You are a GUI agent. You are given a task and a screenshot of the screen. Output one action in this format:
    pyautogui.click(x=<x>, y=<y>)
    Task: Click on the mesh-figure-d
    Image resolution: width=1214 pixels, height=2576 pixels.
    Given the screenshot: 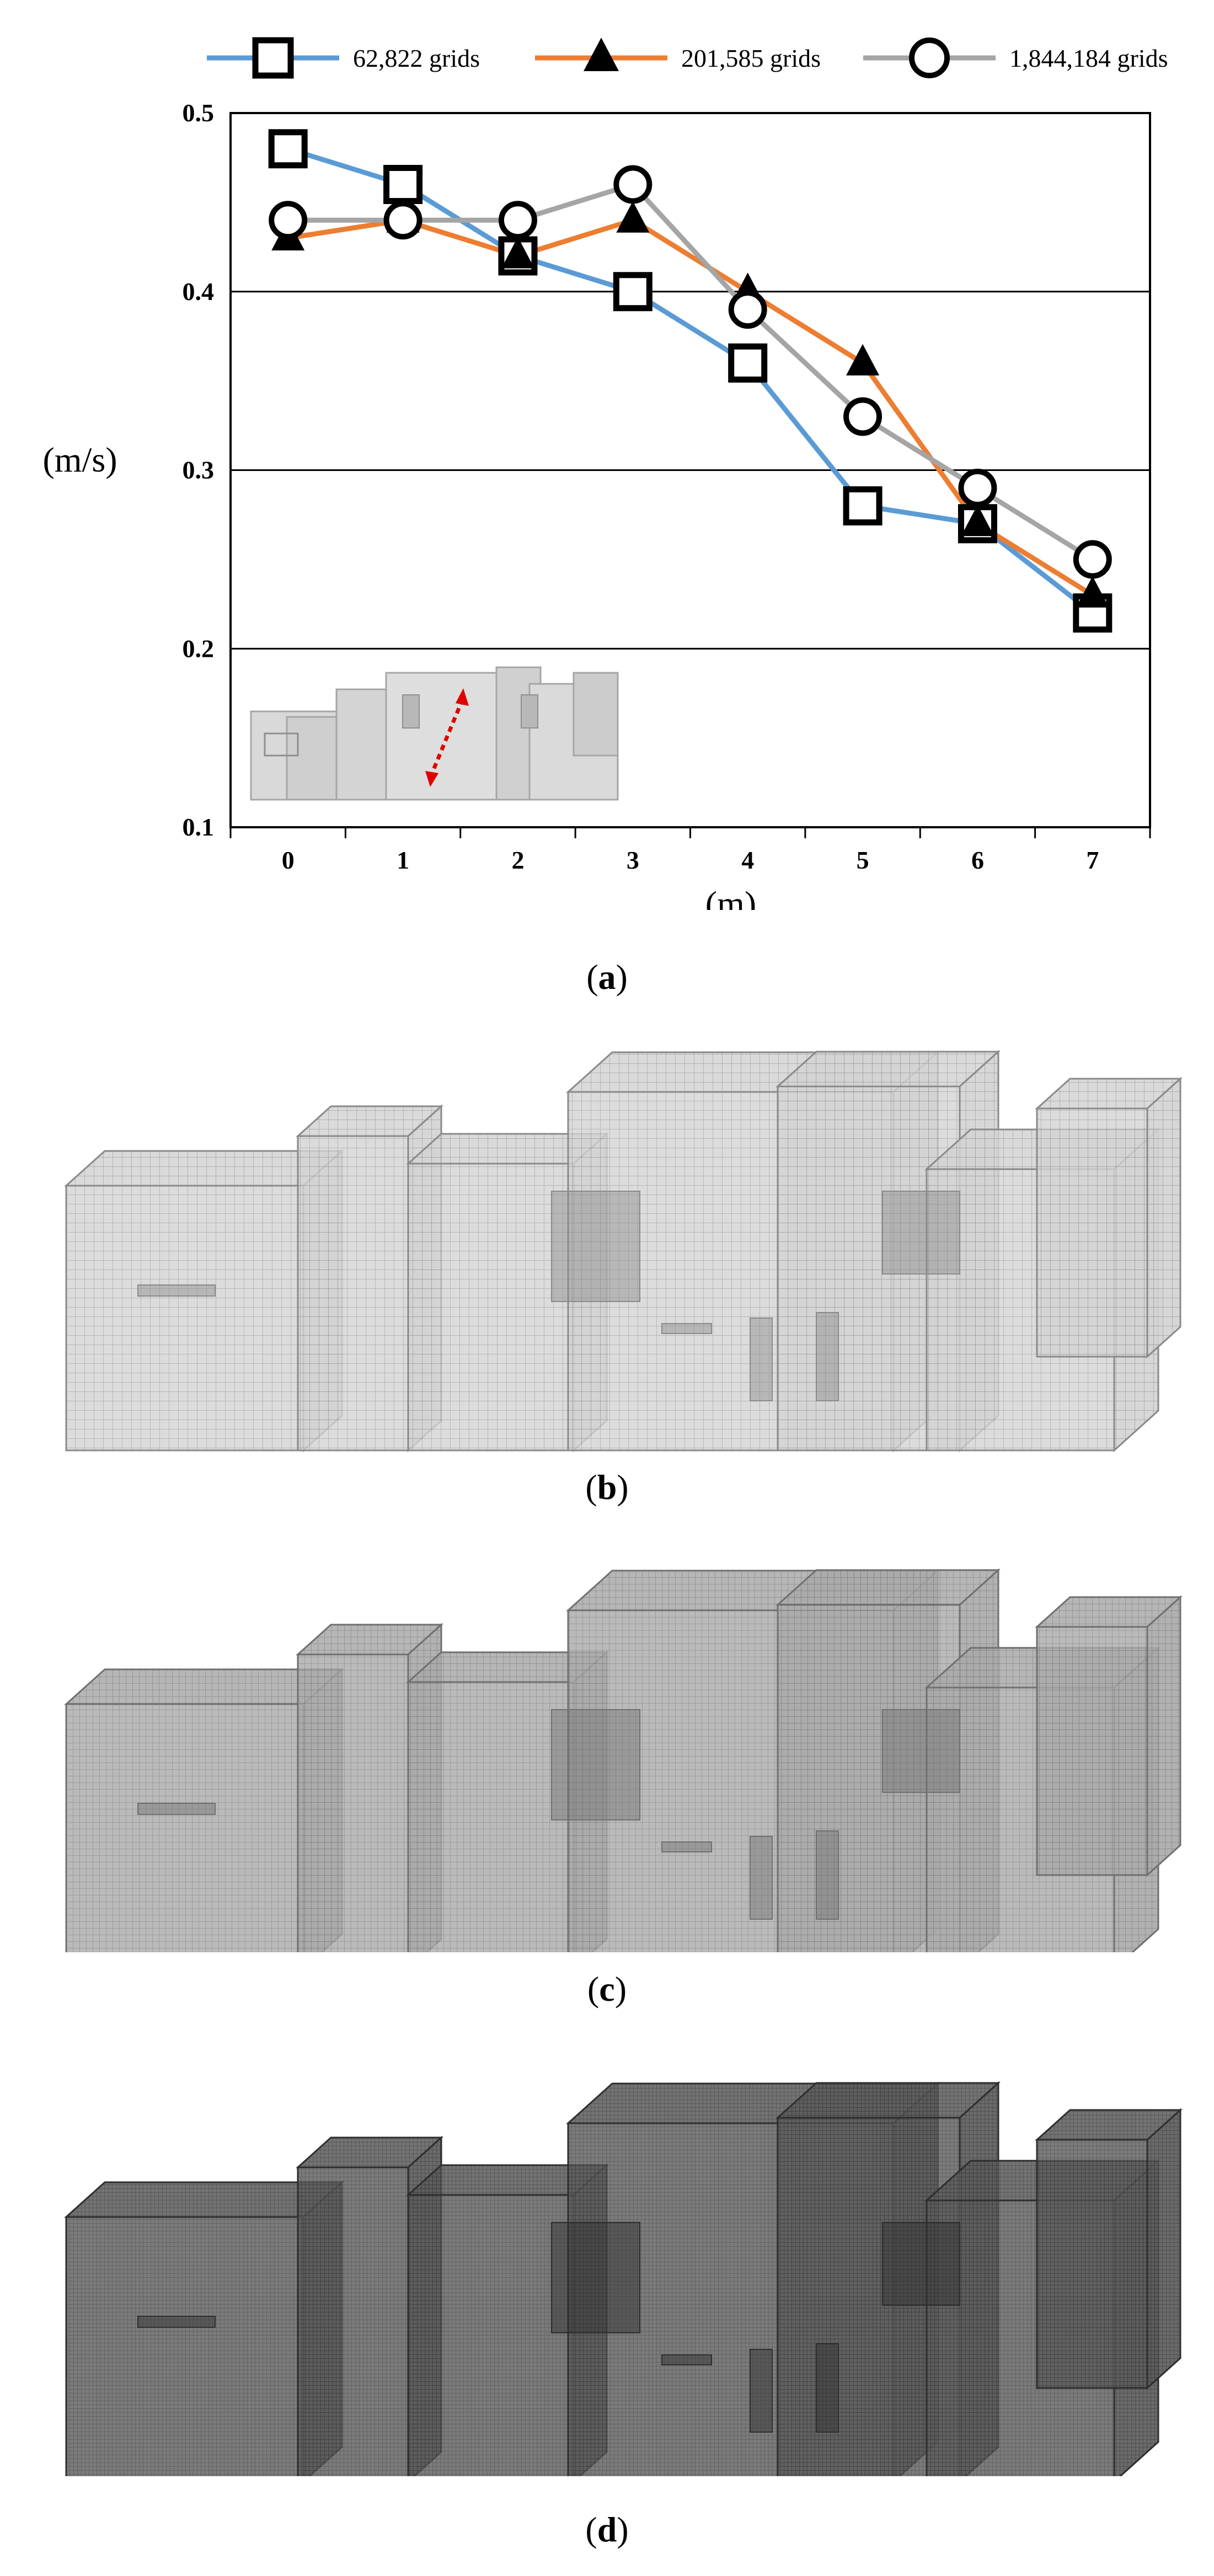 What is the action you would take?
    pyautogui.click(x=623, y=2278)
    